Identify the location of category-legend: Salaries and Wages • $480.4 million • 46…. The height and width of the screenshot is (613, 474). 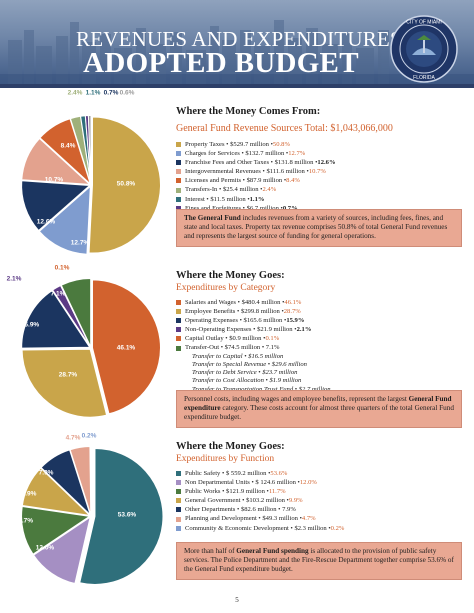
(321, 346).